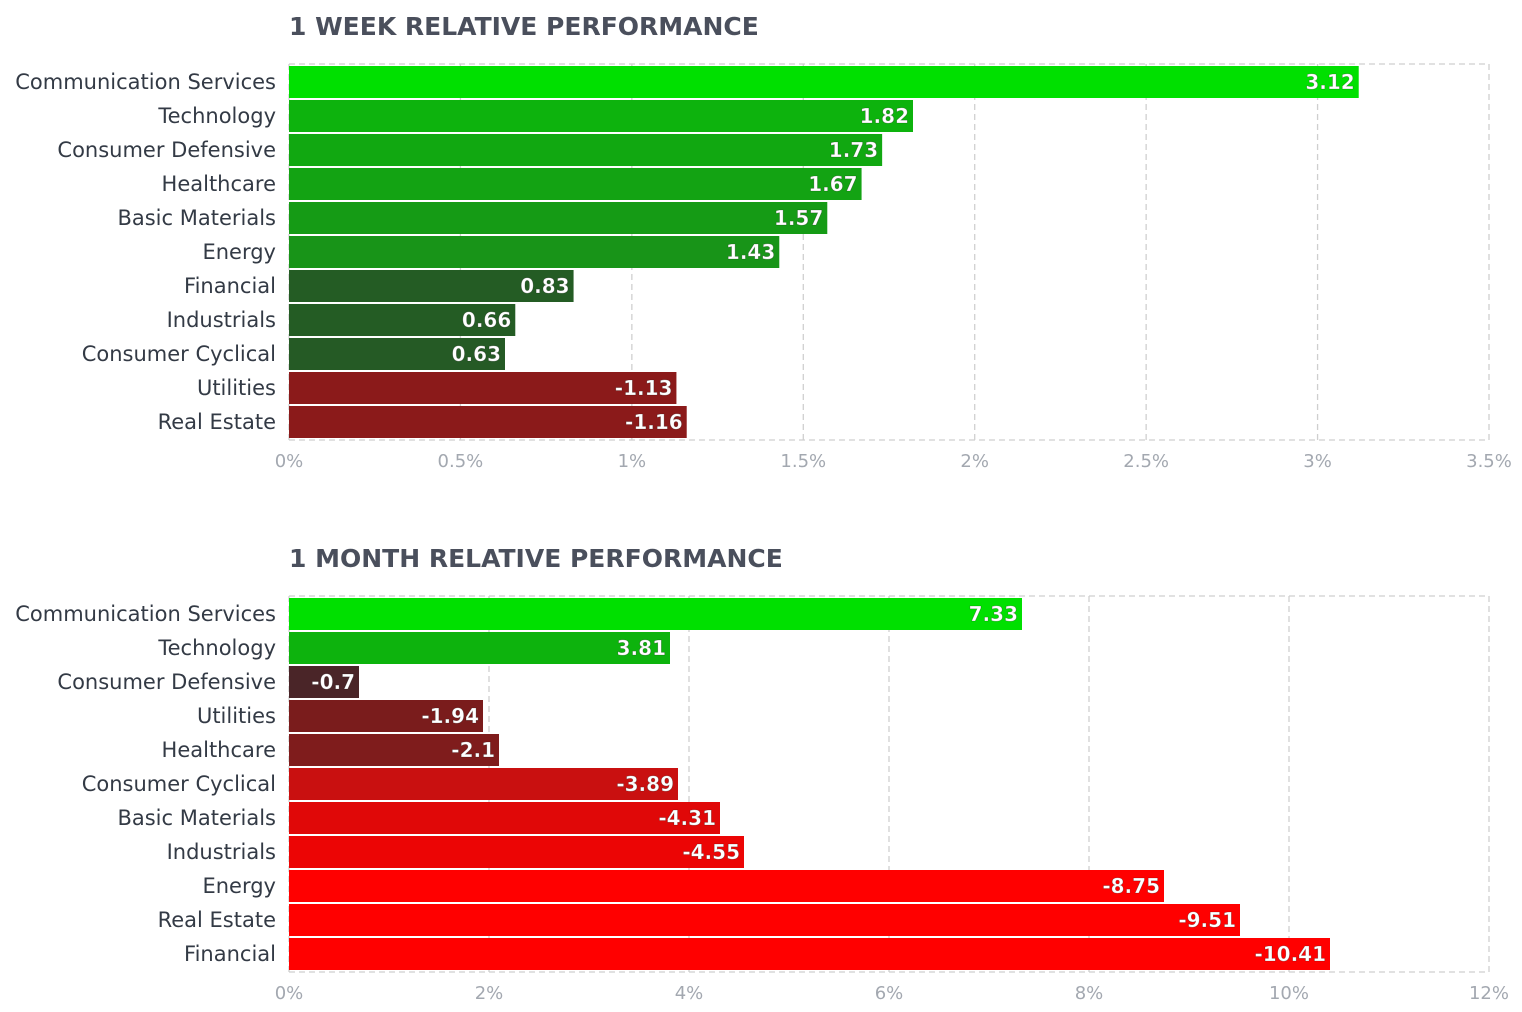  Describe the element at coordinates (1290, 954) in the screenshot. I see `data-label: -10.41` at that location.